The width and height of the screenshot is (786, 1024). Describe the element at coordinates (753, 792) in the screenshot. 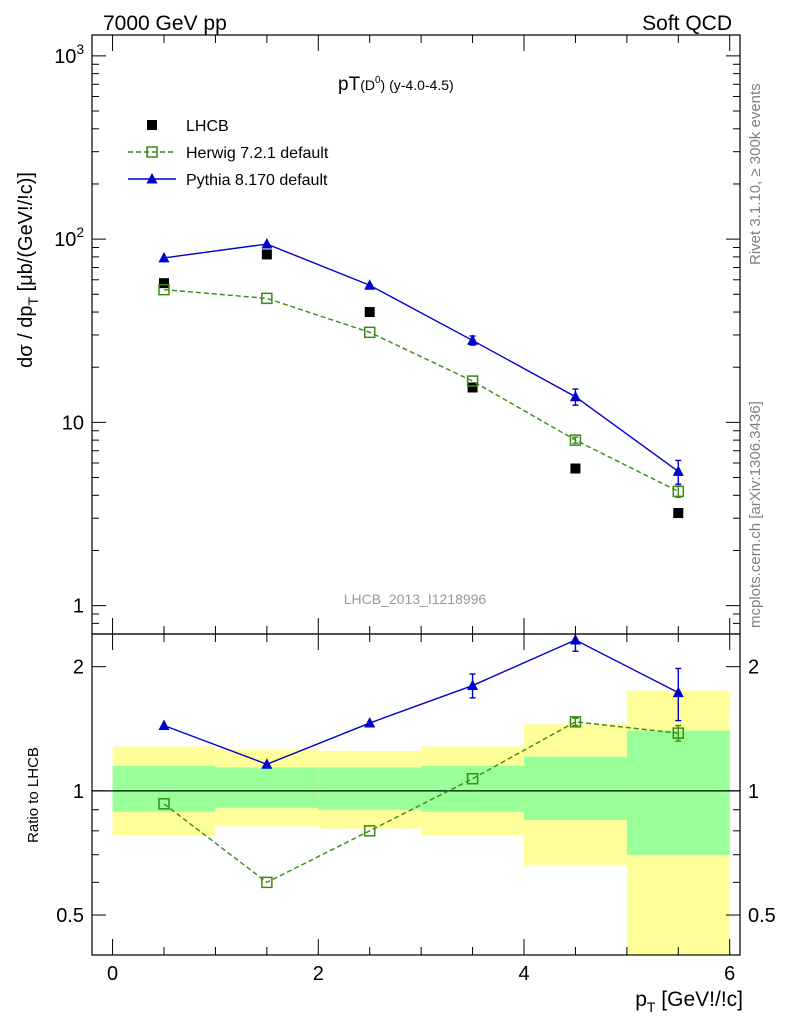

I see `ratio-y-tick-label-right-2: 1` at that location.